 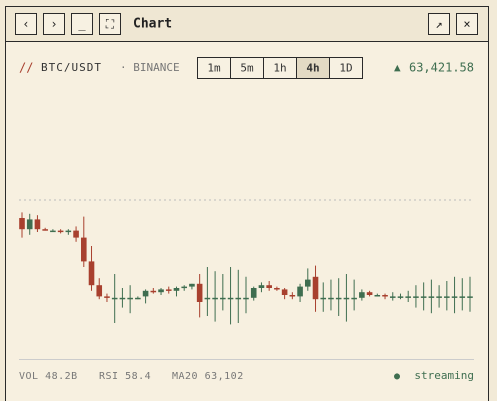 I want to click on action-button: ↗, so click(x=439, y=24).